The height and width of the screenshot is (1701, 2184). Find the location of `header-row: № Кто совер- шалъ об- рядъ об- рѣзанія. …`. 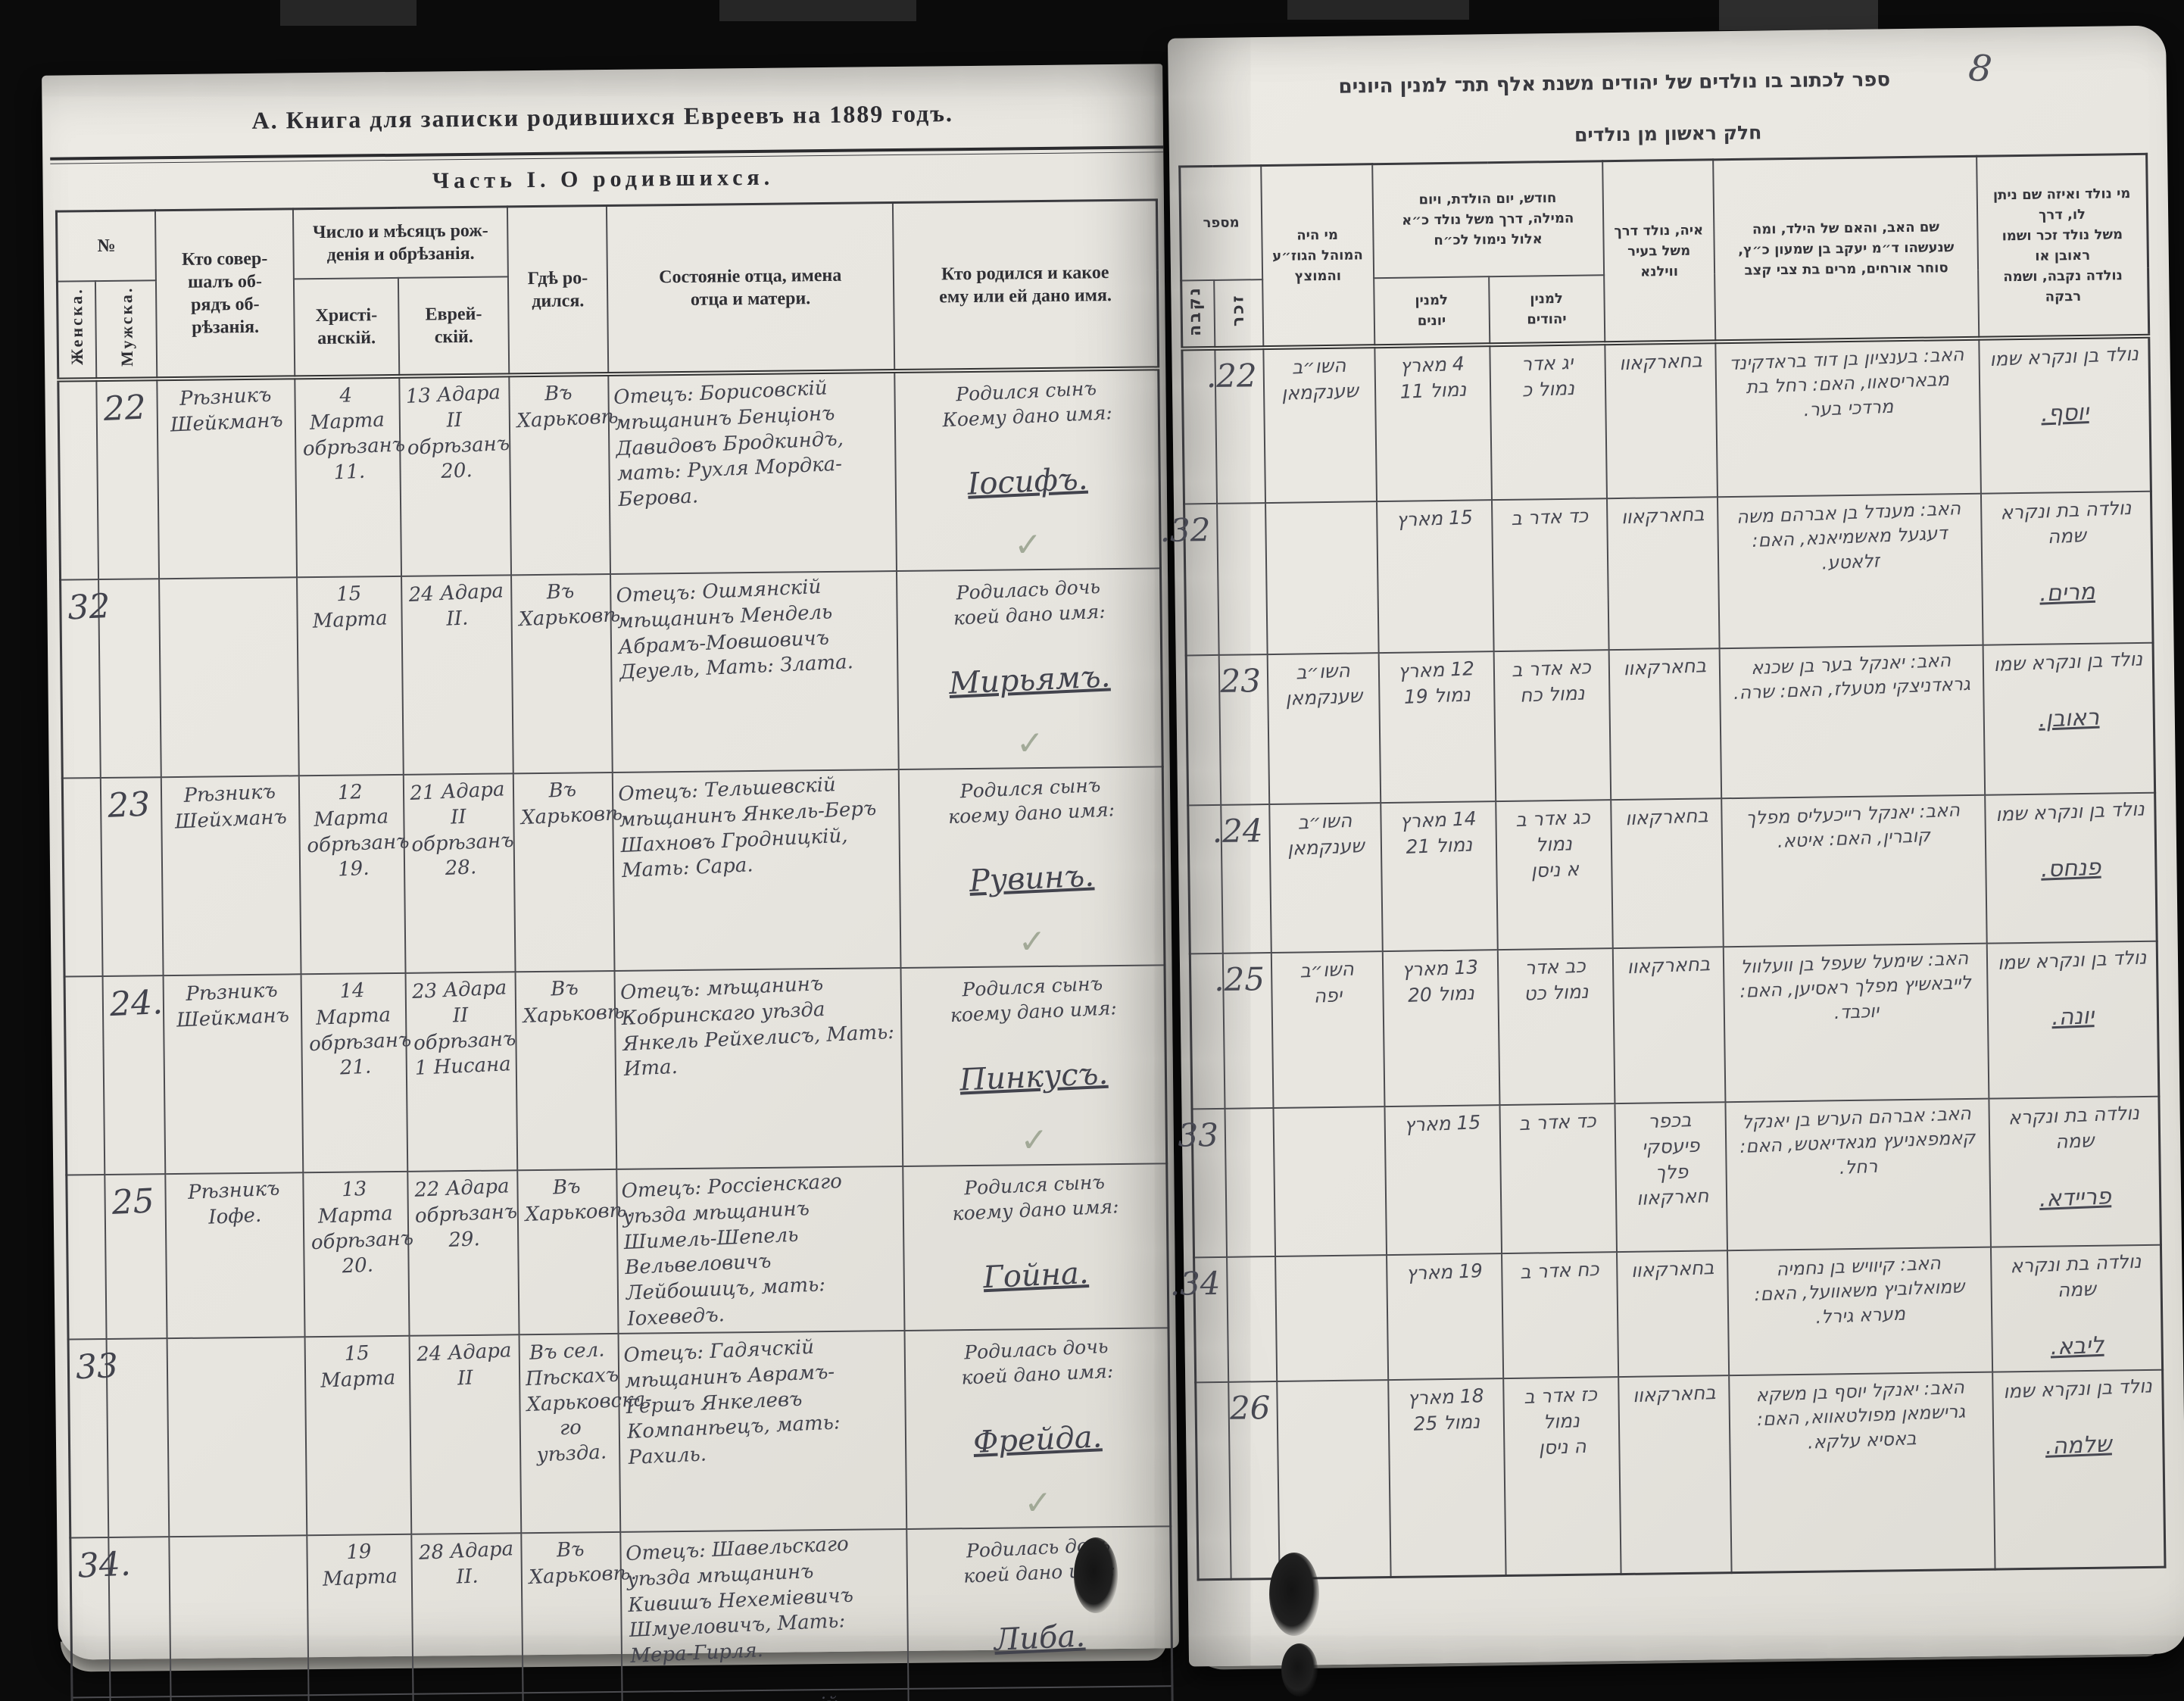

header-row: № Кто совер- шалъ об- рядъ об- рѣзанія. … is located at coordinates (607, 289).